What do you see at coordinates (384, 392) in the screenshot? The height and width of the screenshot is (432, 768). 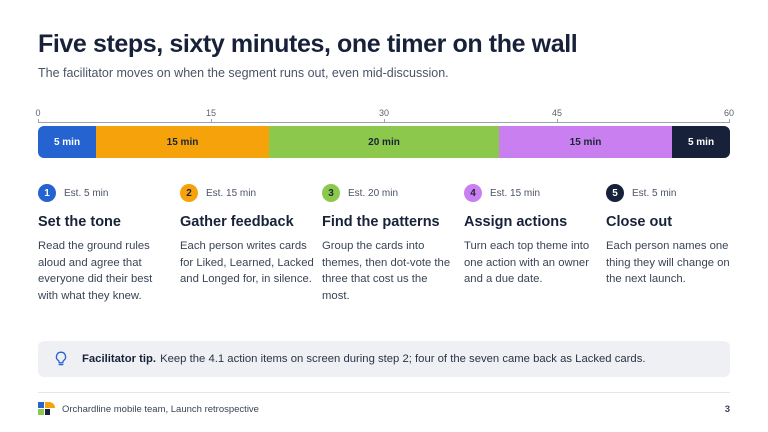 I see `footer-divider` at bounding box center [384, 392].